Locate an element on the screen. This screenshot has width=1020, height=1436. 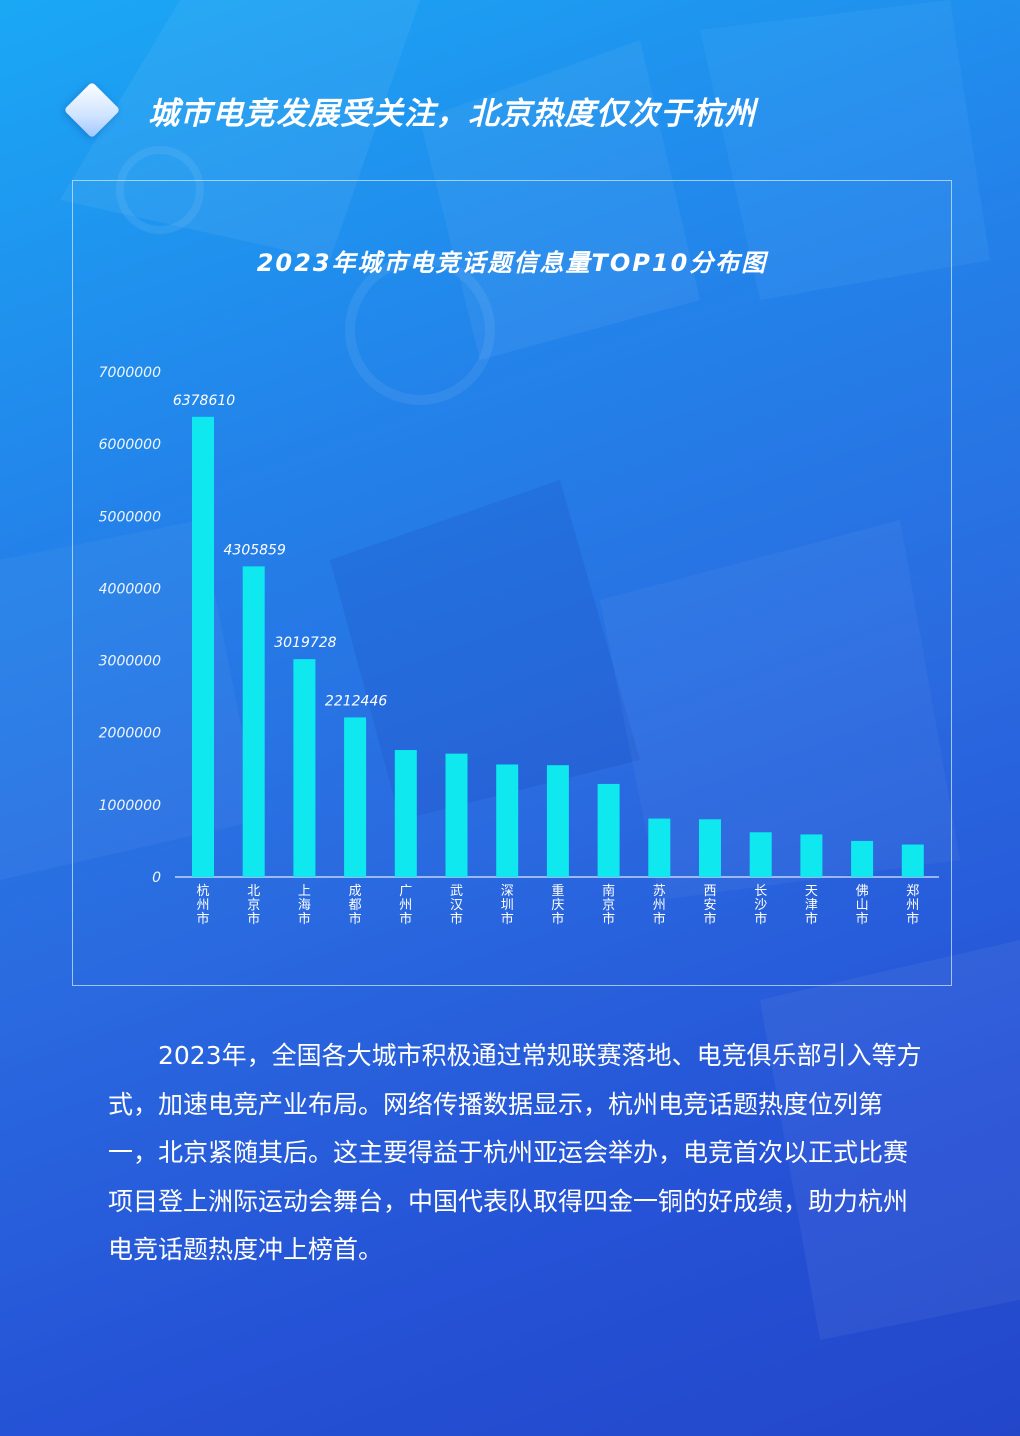
y-tick-label: 4000000 is located at coordinates (130, 589).